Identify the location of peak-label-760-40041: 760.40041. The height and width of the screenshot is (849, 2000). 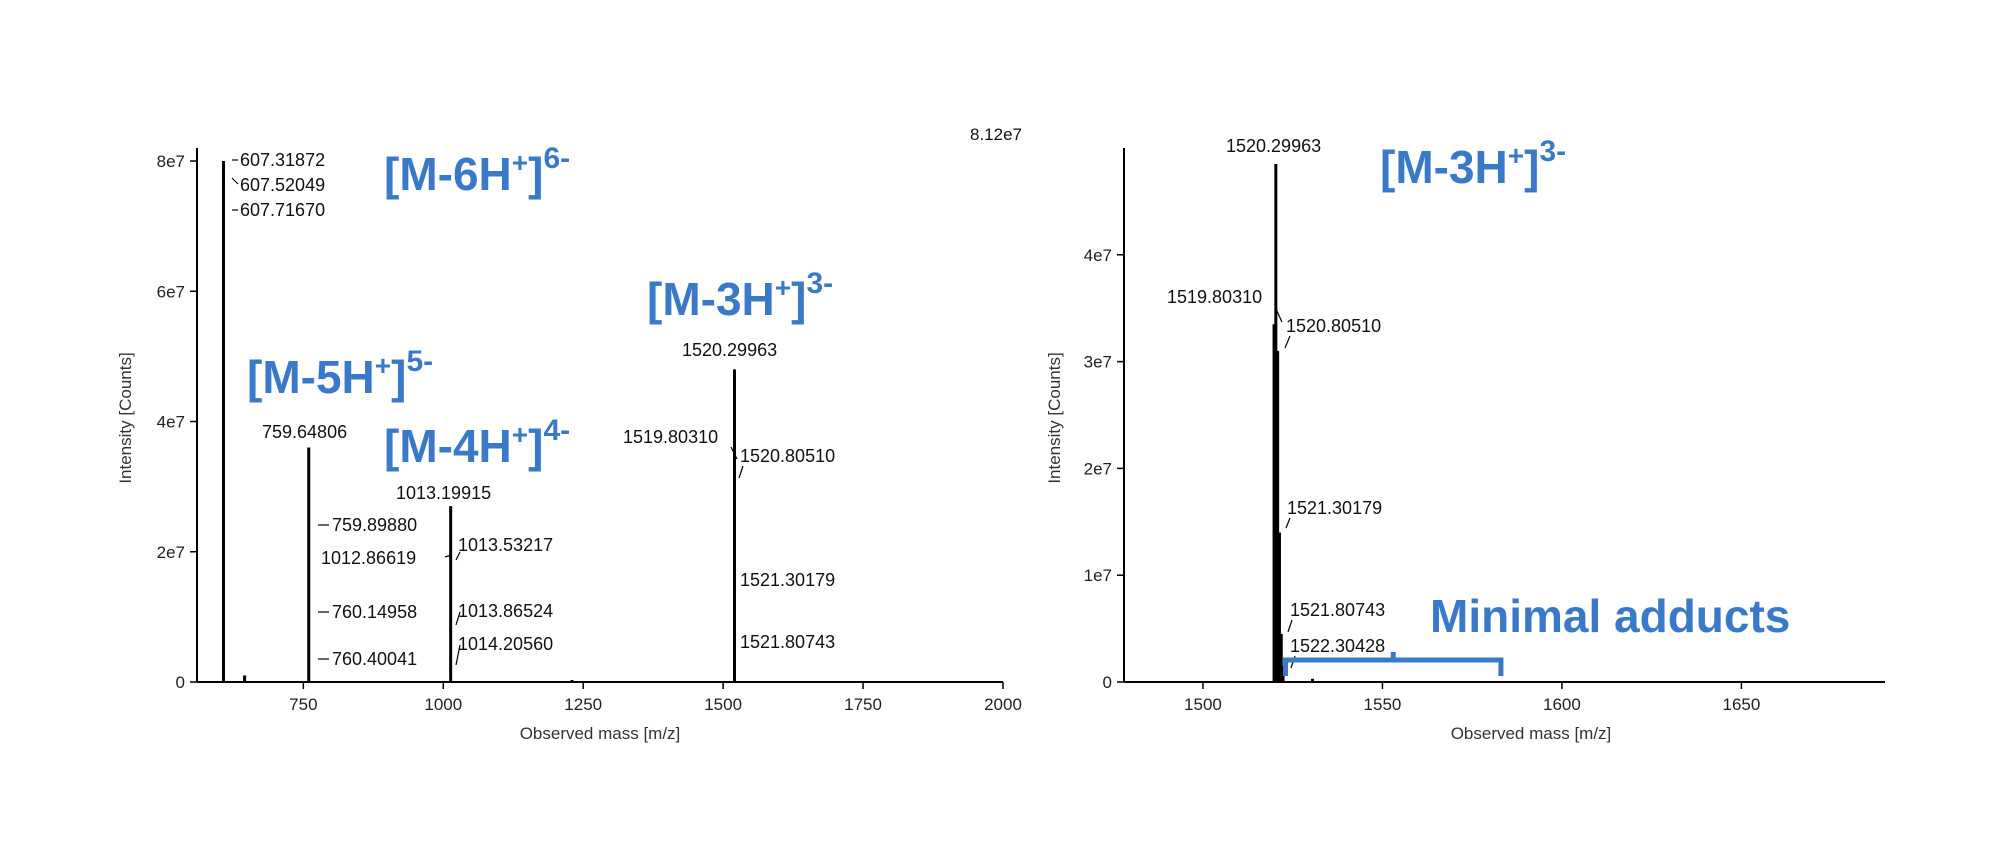
(374, 659).